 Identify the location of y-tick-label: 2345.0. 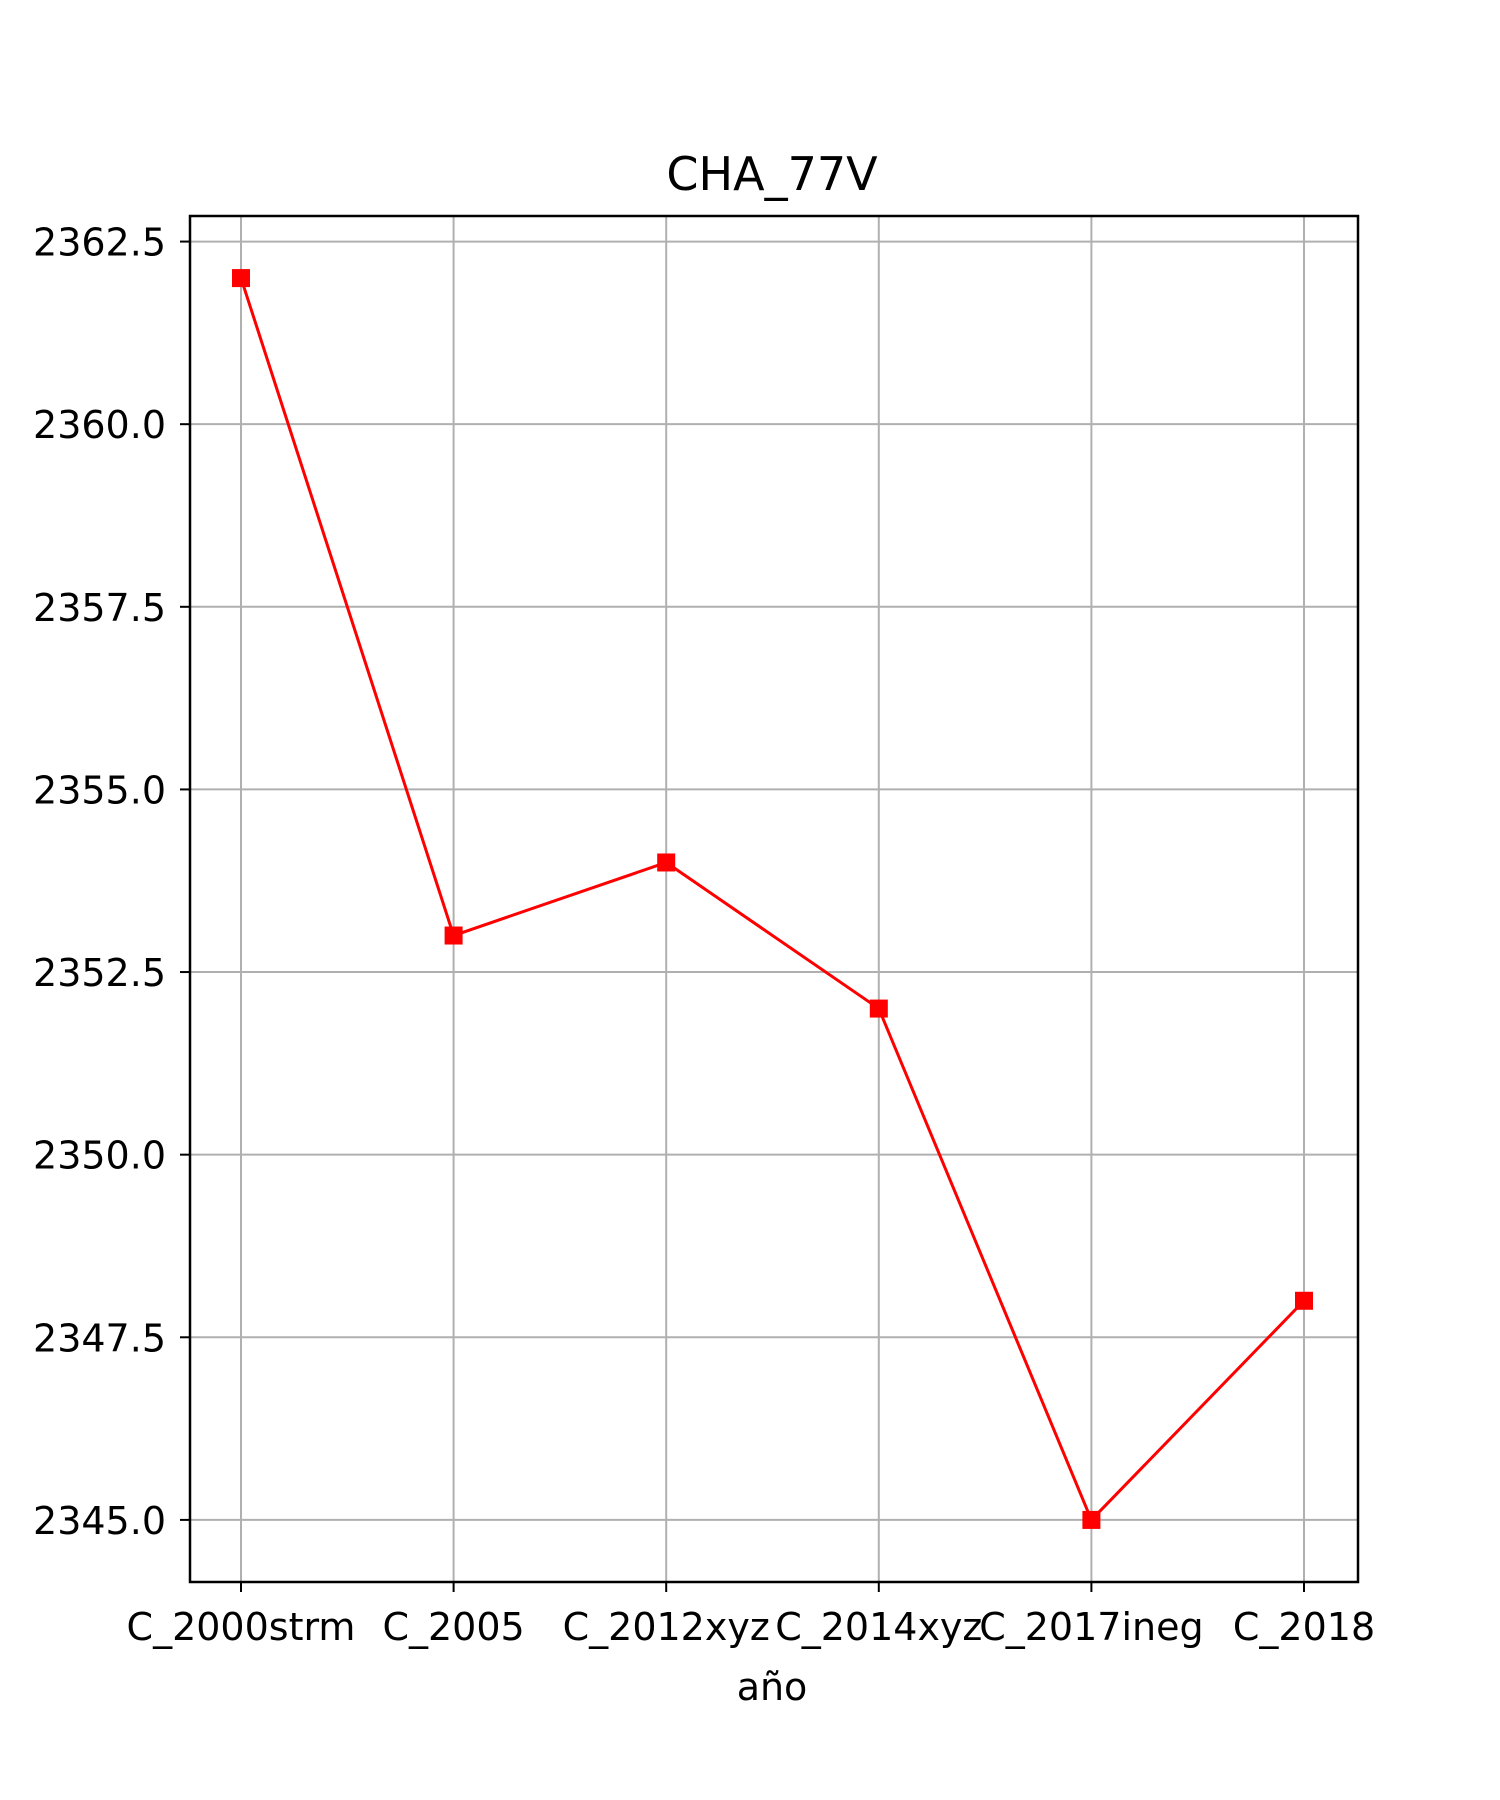
(99, 1521).